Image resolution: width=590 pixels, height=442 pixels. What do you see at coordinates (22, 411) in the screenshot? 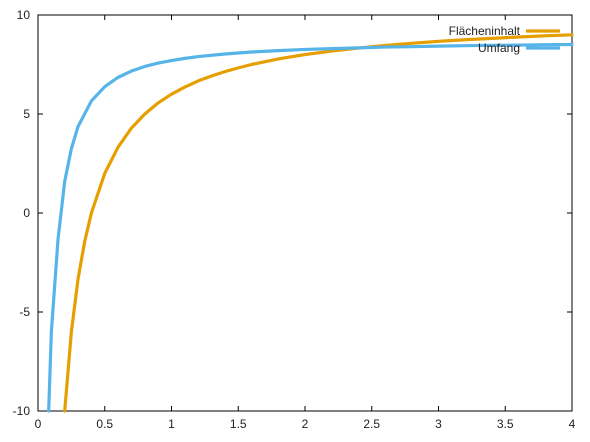
I see `y-tick-label: -10` at bounding box center [22, 411].